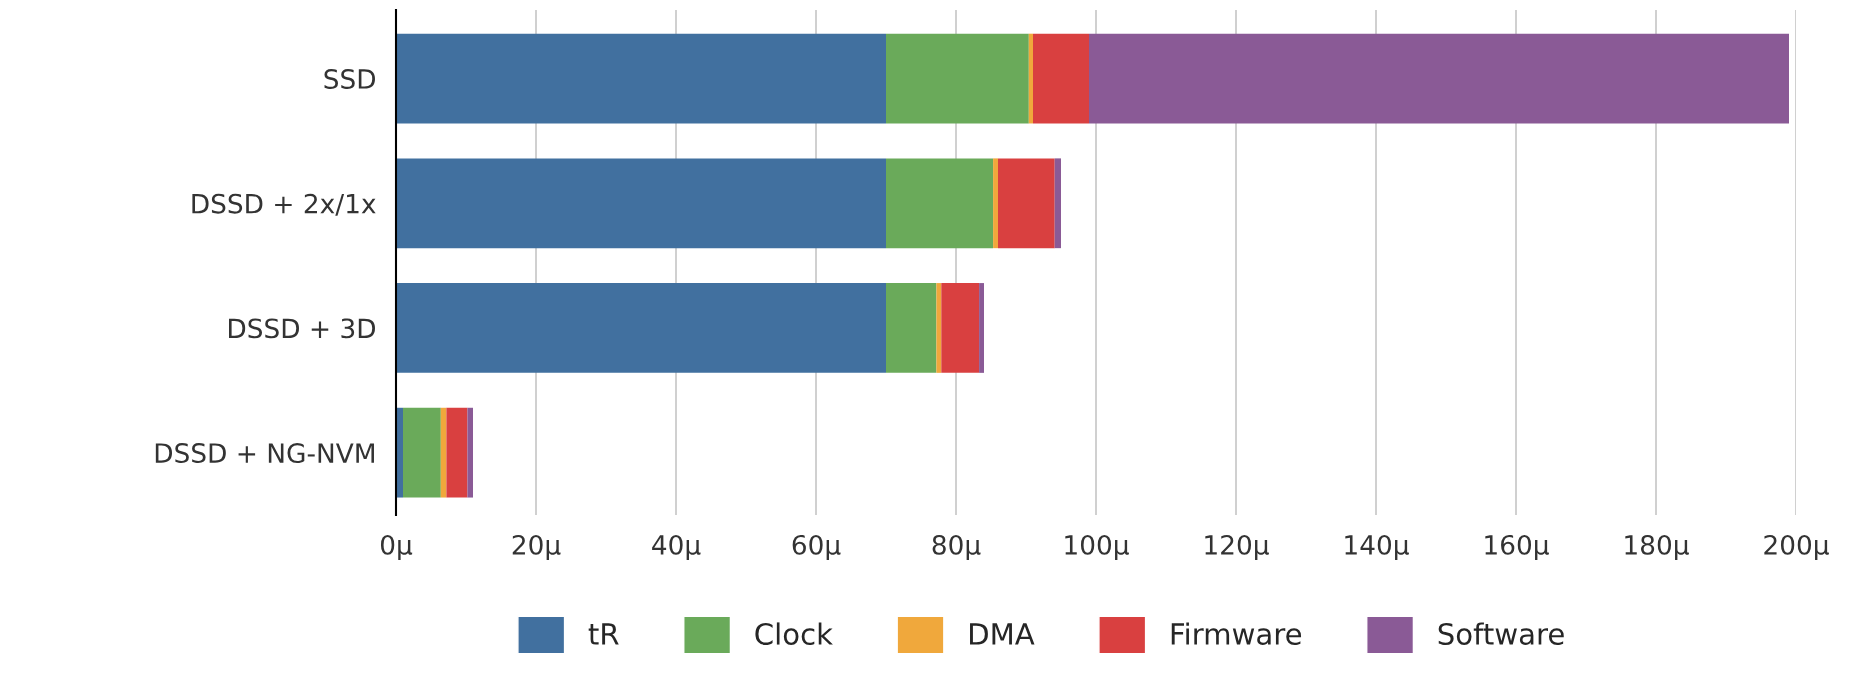 The width and height of the screenshot is (1860, 680). Describe the element at coordinates (396, 547) in the screenshot. I see `x-tick-label: 0µ` at that location.